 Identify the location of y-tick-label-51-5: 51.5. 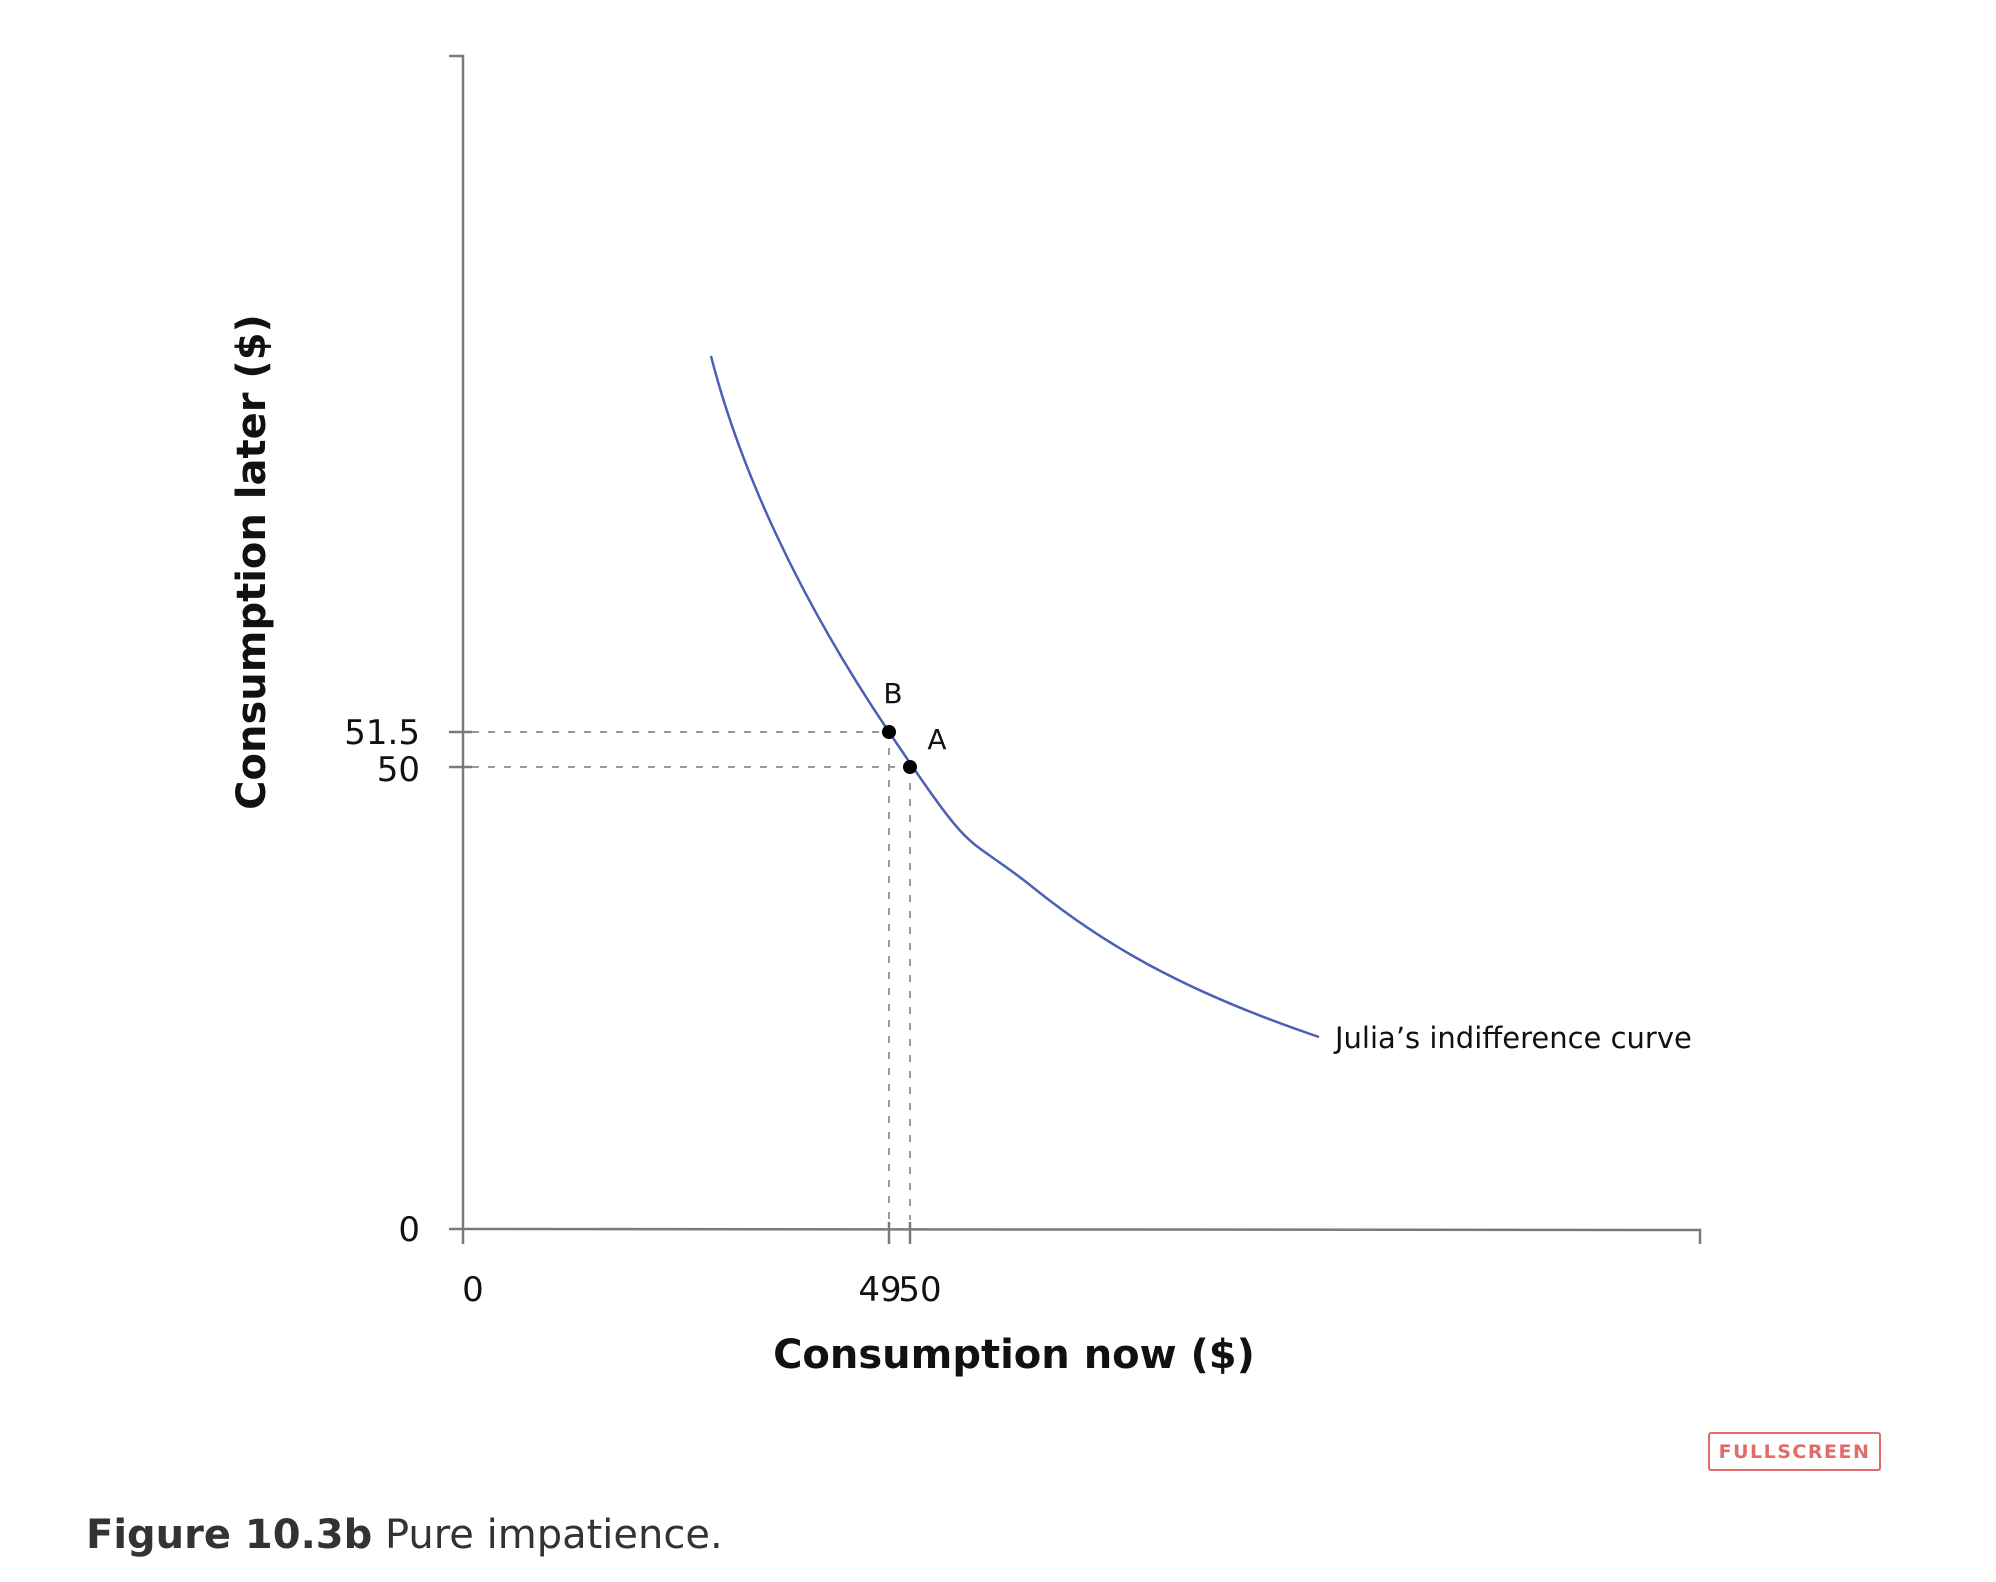
(382, 733).